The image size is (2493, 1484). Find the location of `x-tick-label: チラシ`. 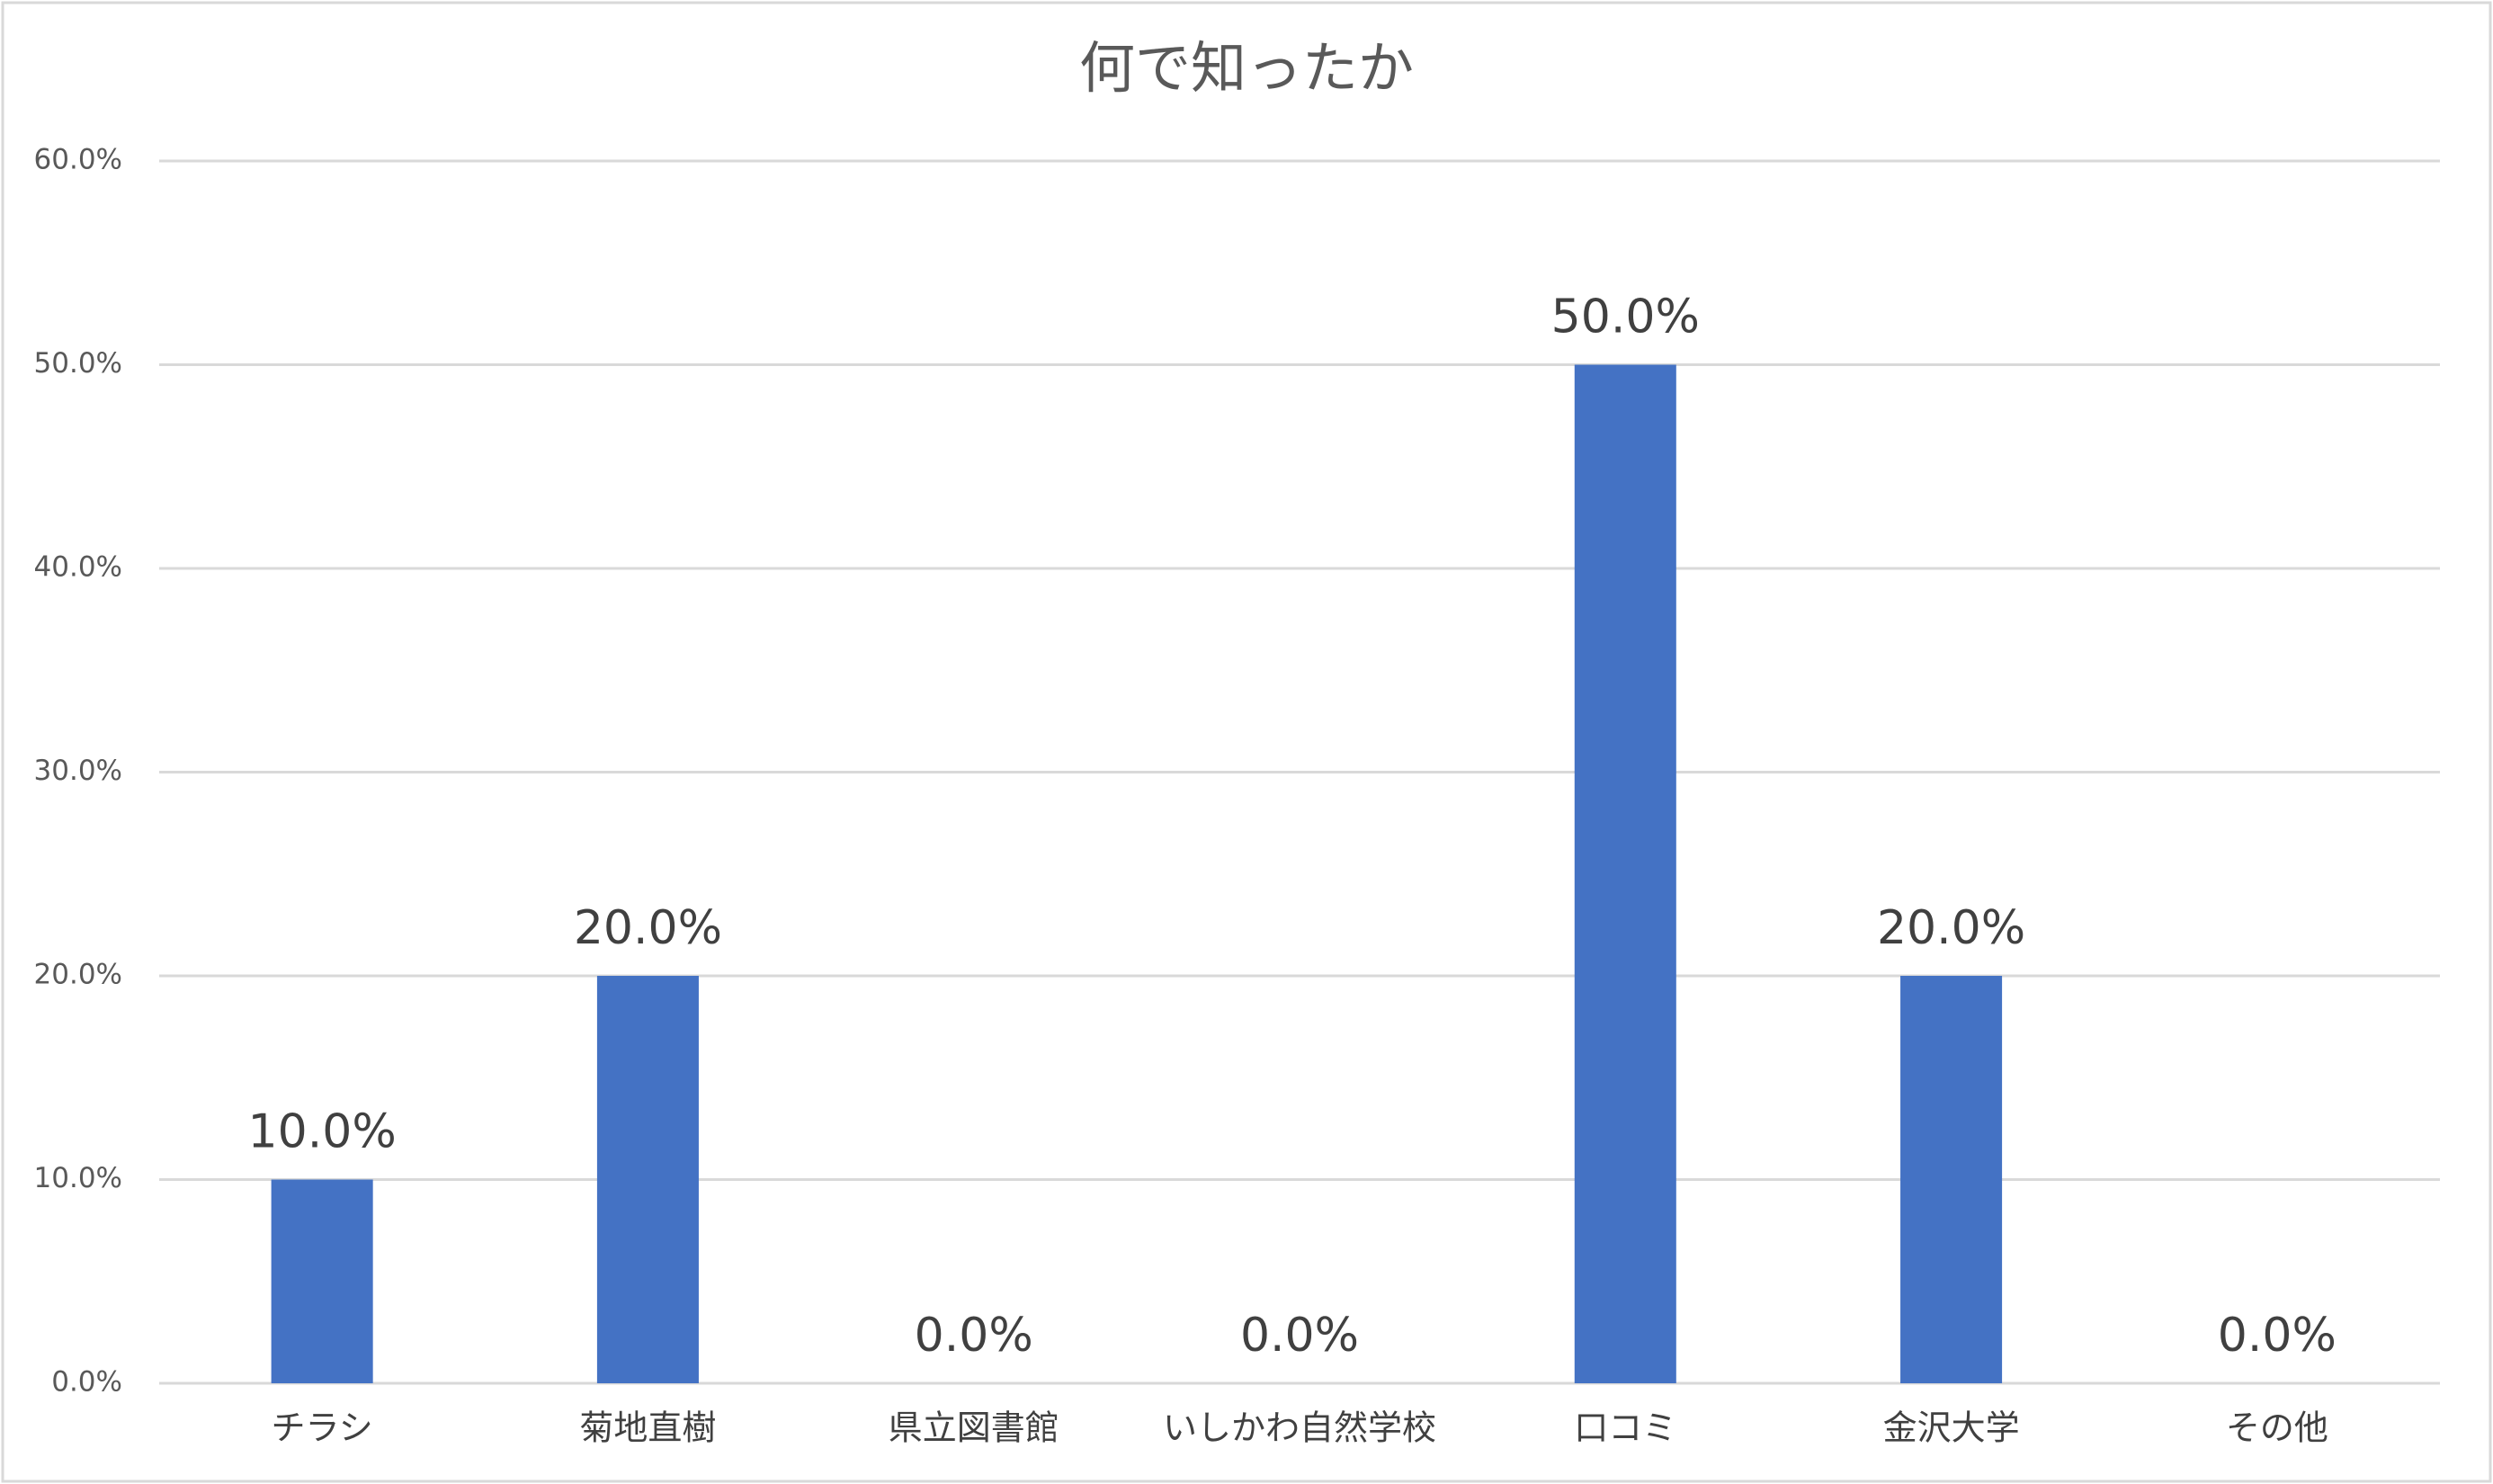

x-tick-label: チラシ is located at coordinates (322, 1428).